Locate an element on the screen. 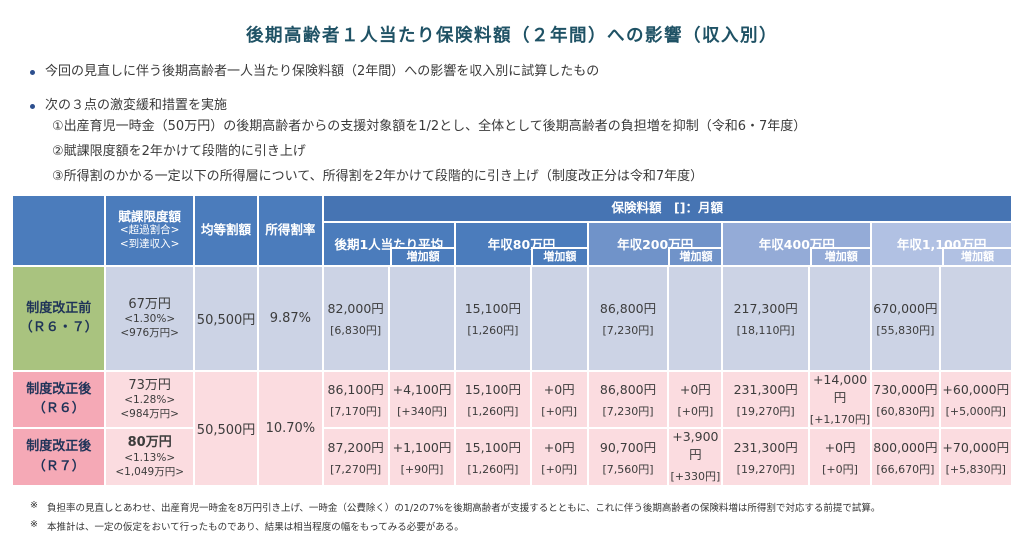 This screenshot has height=552, width=1024. increase-cell: +70,000円 [+5,830円] is located at coordinates (976, 456).